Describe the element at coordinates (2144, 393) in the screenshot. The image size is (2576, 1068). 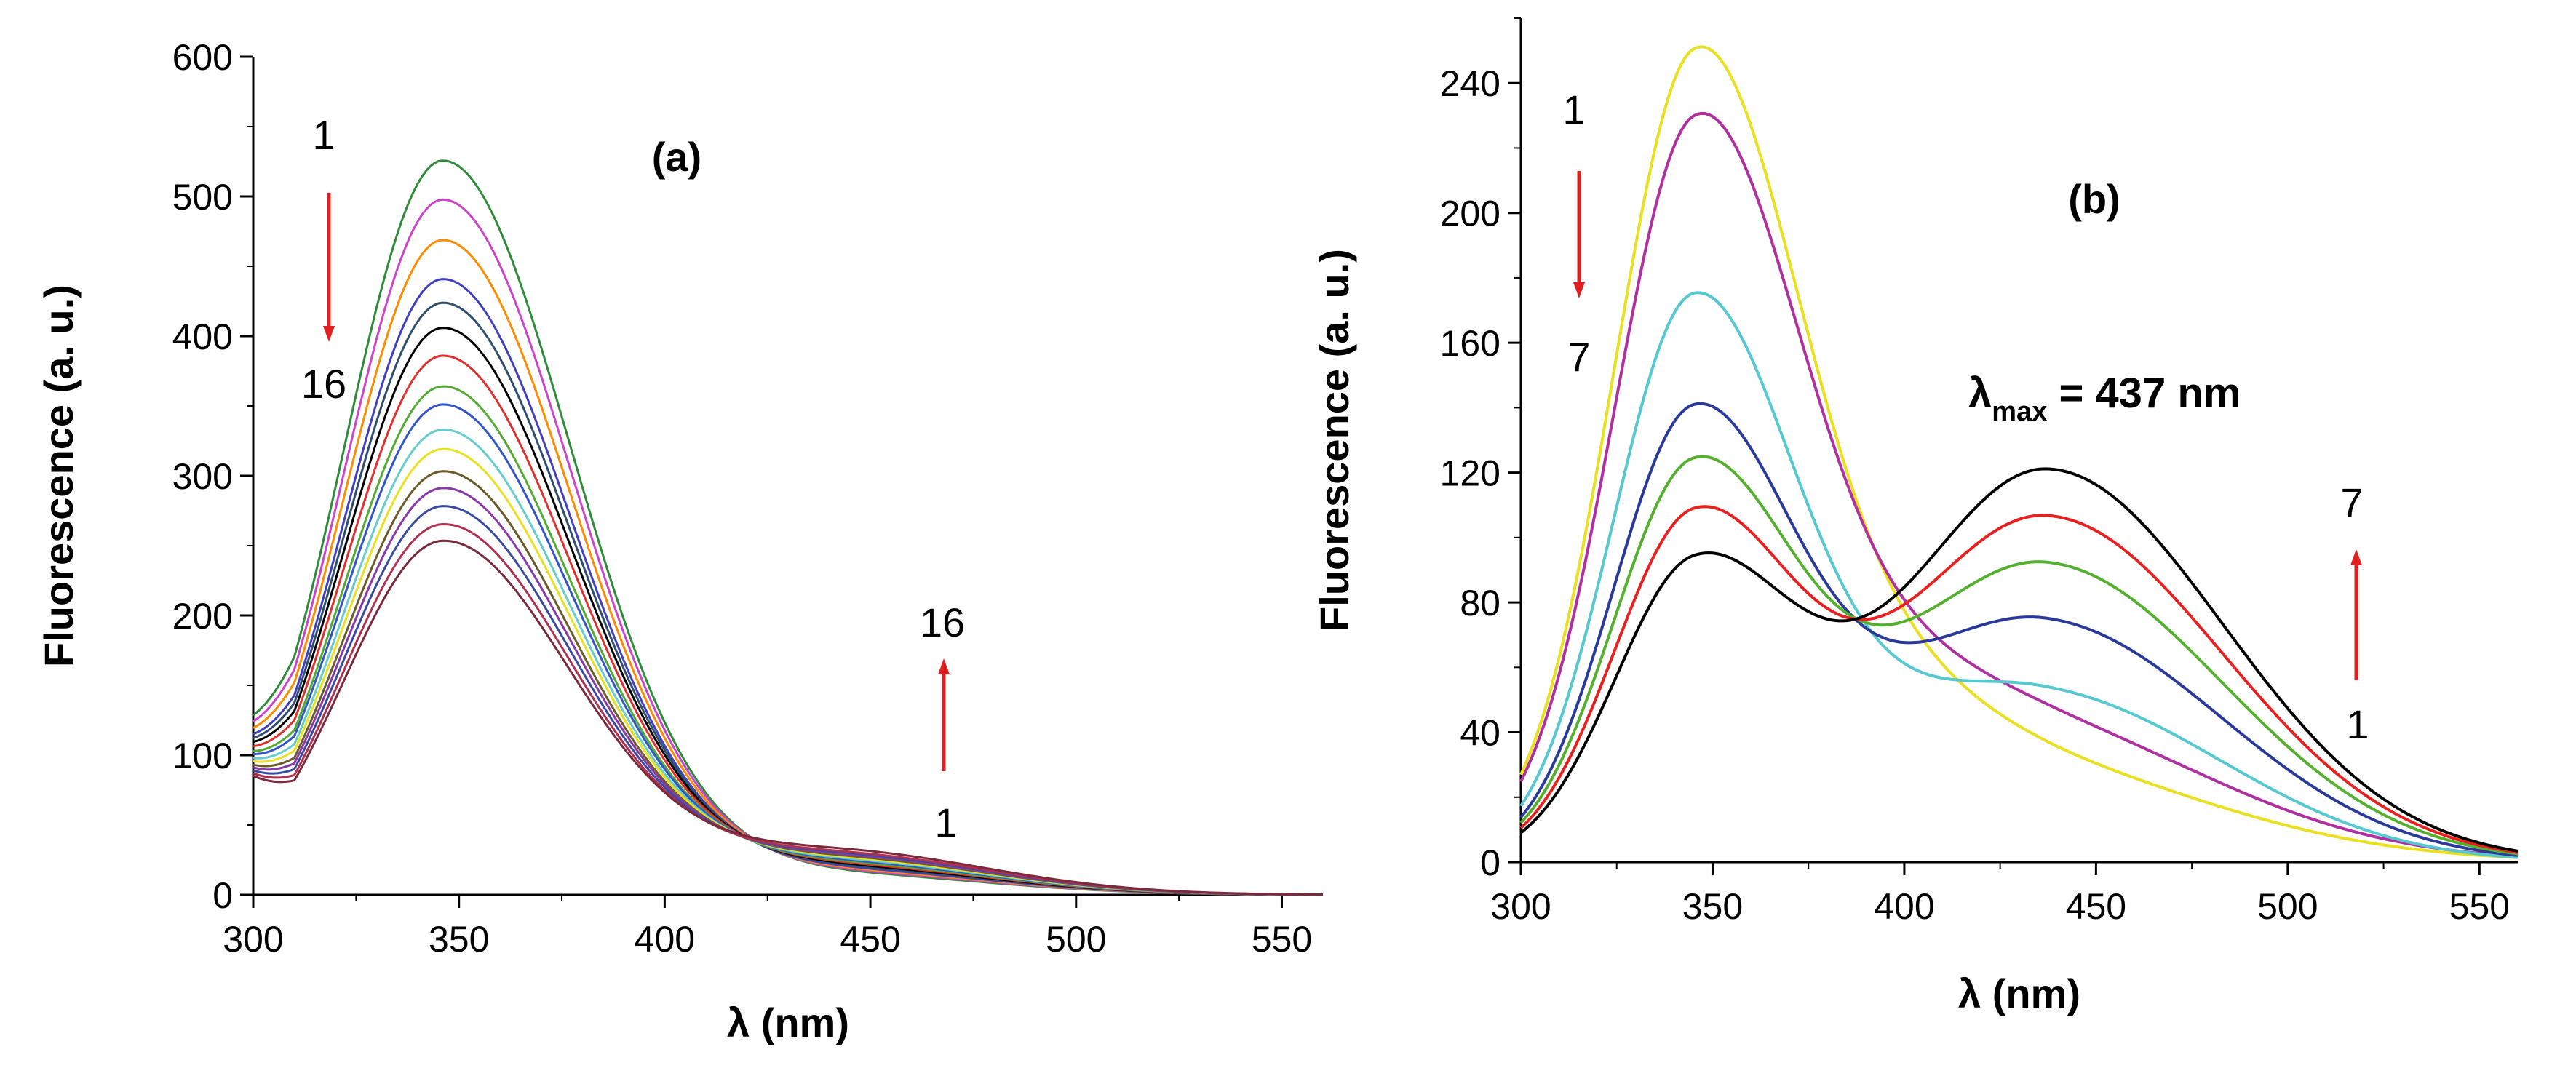
I see `lambda-value: = 437 nm` at that location.